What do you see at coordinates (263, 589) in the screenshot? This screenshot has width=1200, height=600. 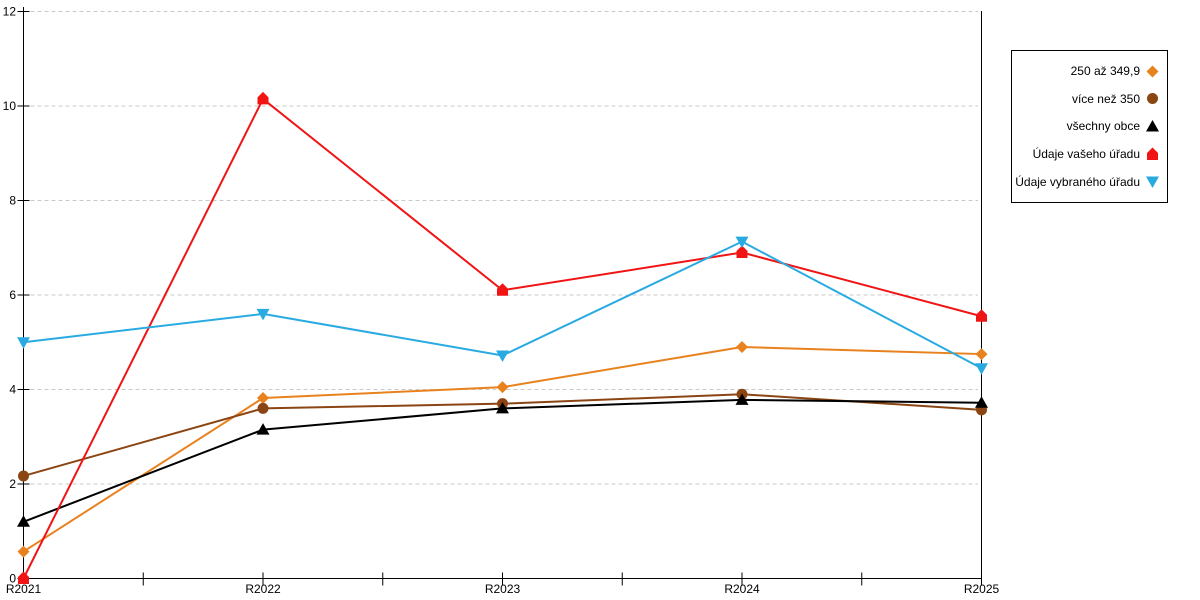 I see `x-tick-label: R2022` at bounding box center [263, 589].